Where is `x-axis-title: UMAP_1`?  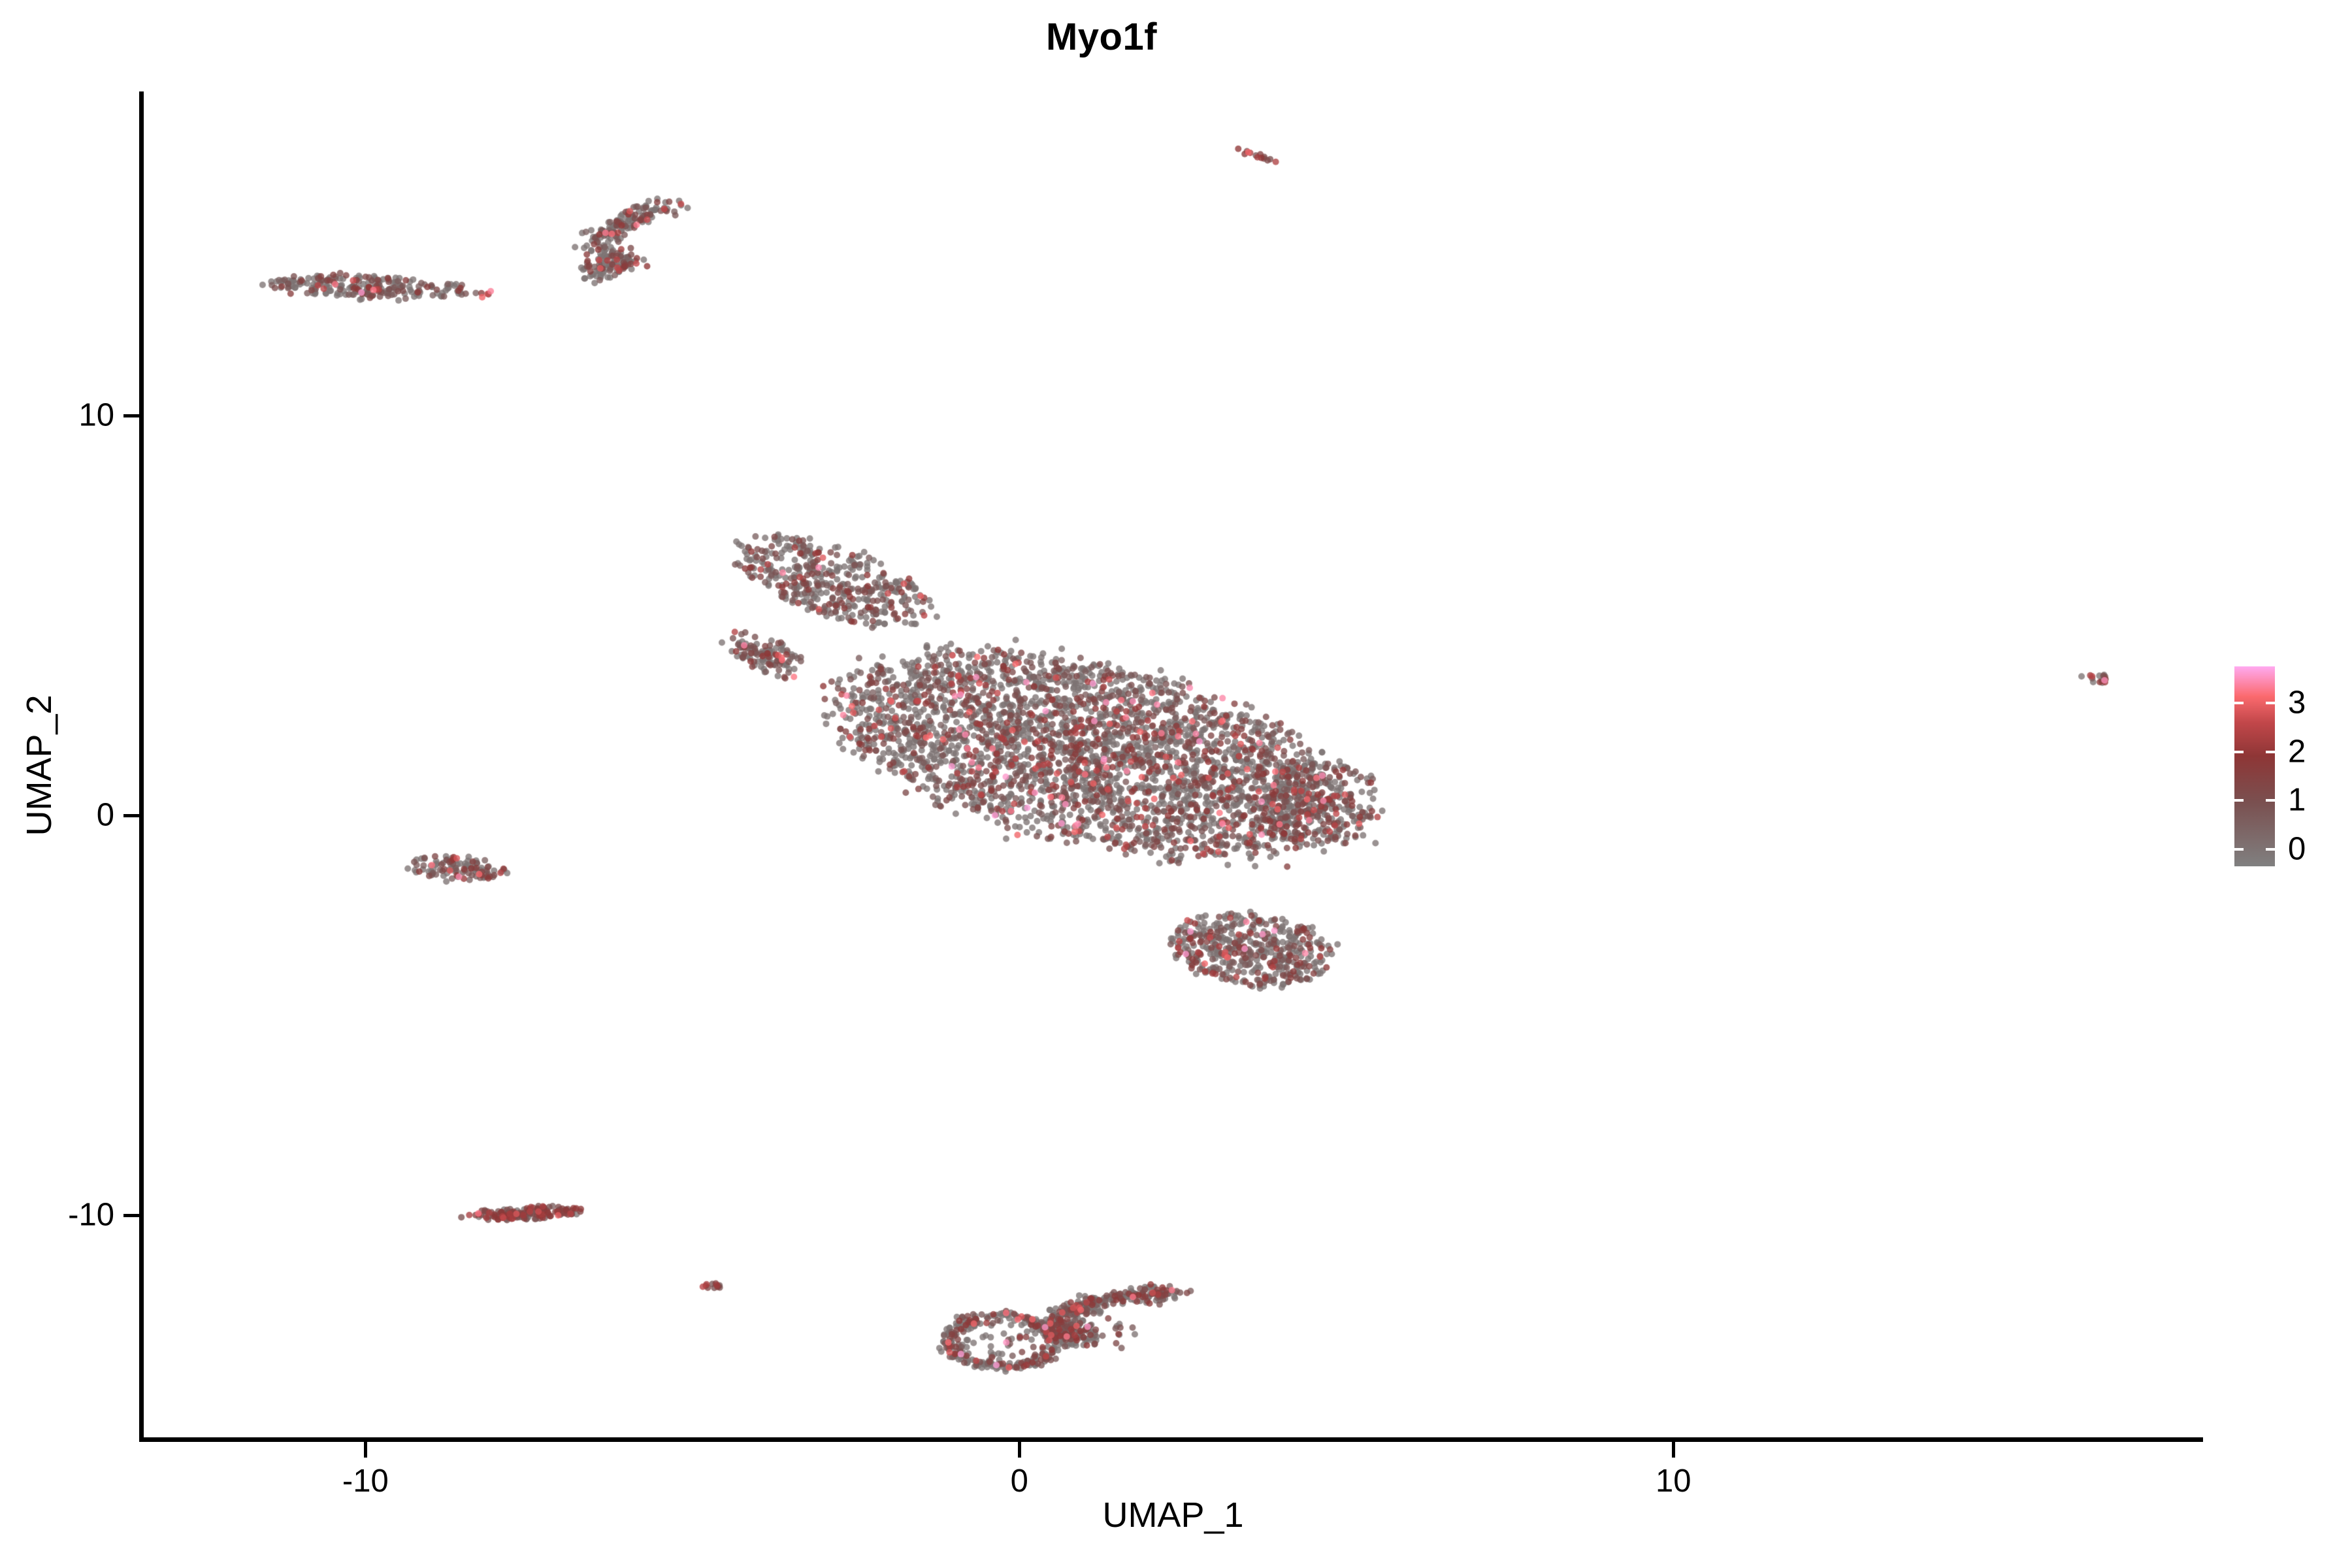
x-axis-title: UMAP_1 is located at coordinates (1173, 1515).